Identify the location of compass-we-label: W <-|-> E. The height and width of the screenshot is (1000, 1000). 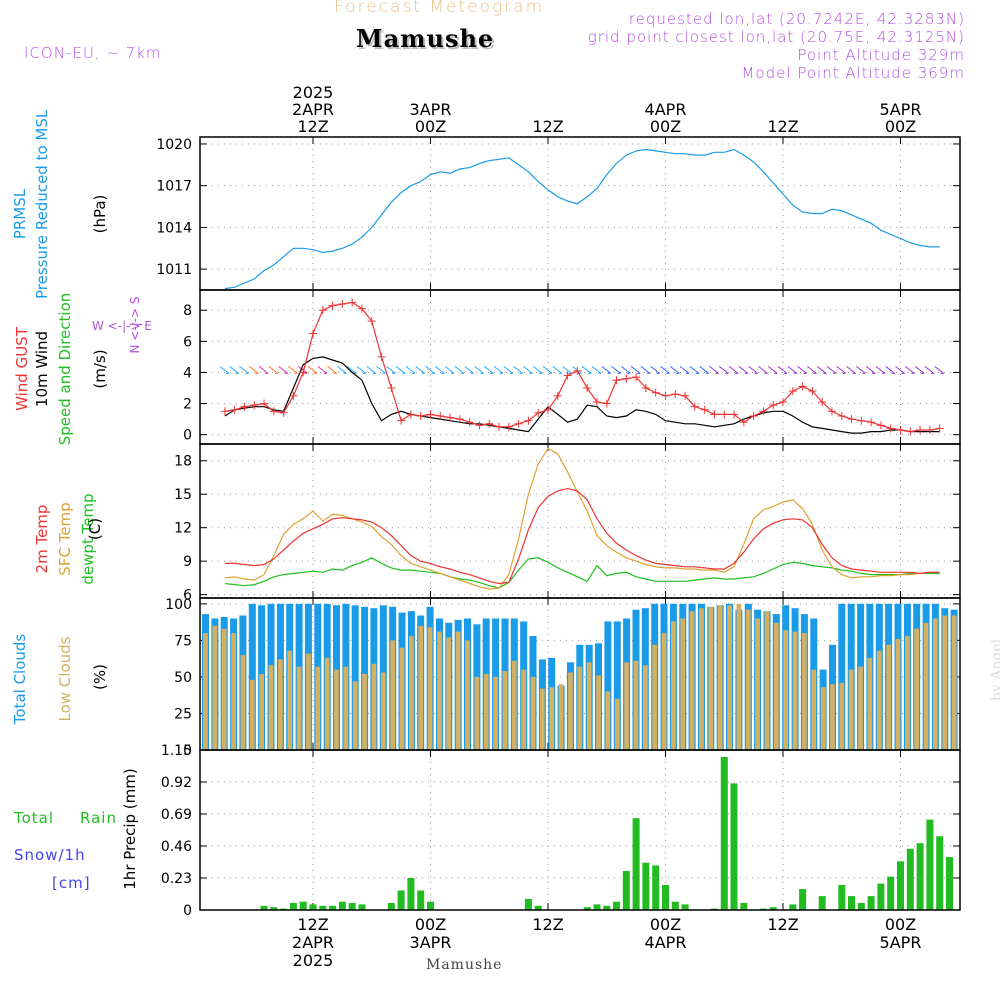
(122, 326).